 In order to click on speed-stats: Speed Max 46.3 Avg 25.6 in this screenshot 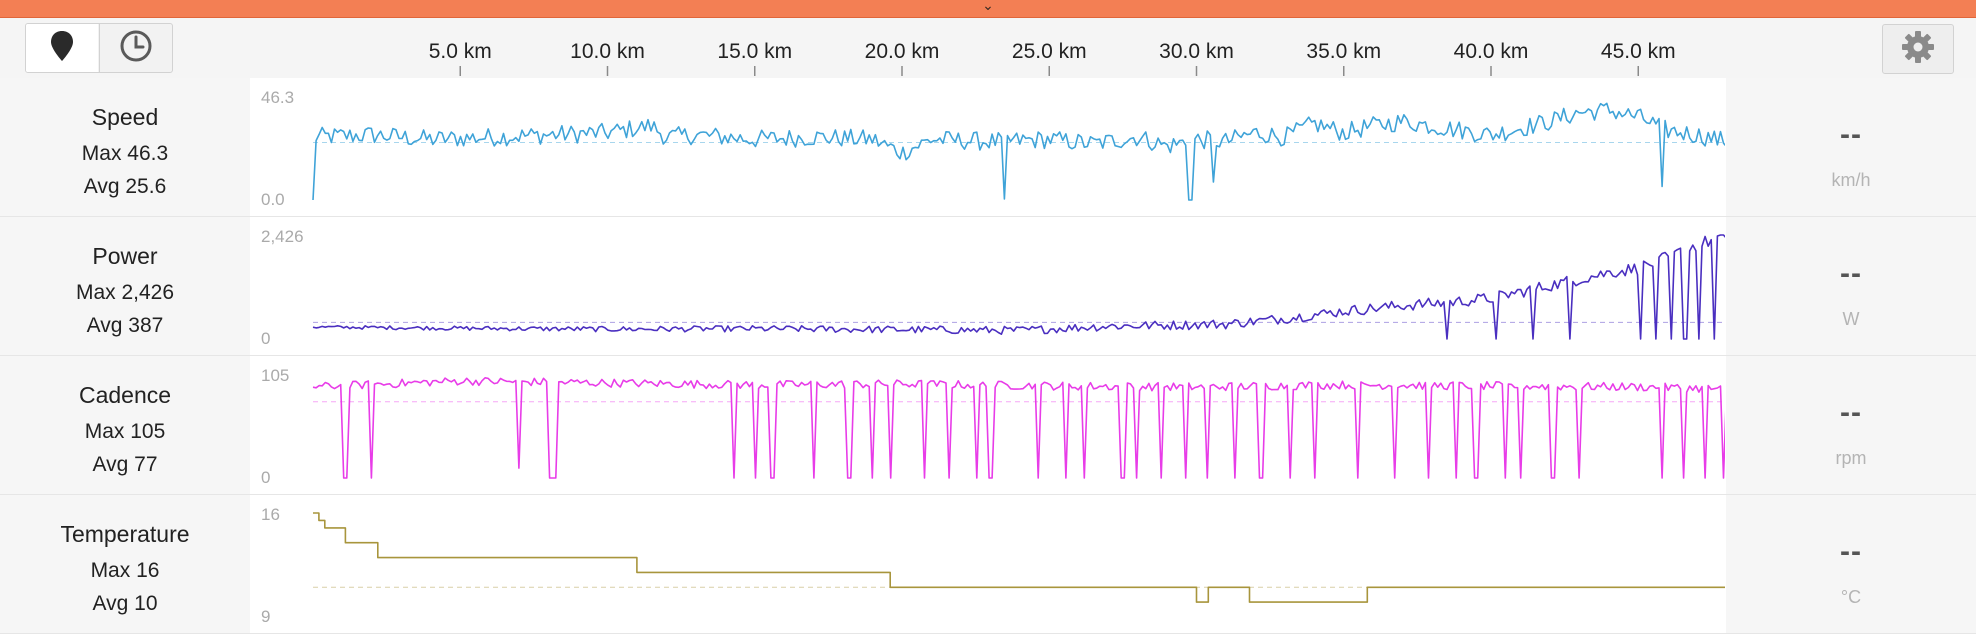, I will do `click(125, 147)`.